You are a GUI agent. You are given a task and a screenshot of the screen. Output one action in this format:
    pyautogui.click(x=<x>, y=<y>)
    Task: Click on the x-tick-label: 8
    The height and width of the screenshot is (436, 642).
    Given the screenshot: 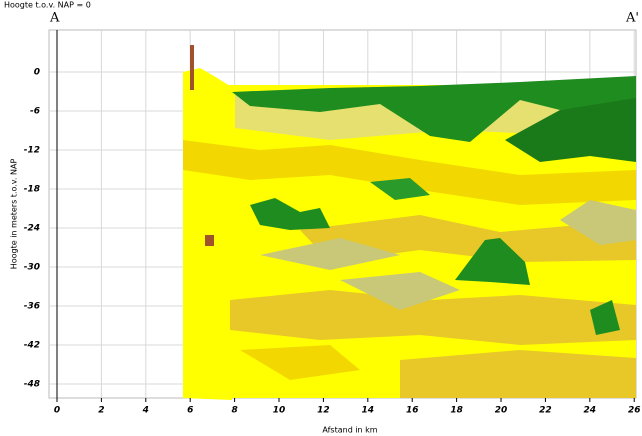 What is the action you would take?
    pyautogui.click(x=234, y=411)
    